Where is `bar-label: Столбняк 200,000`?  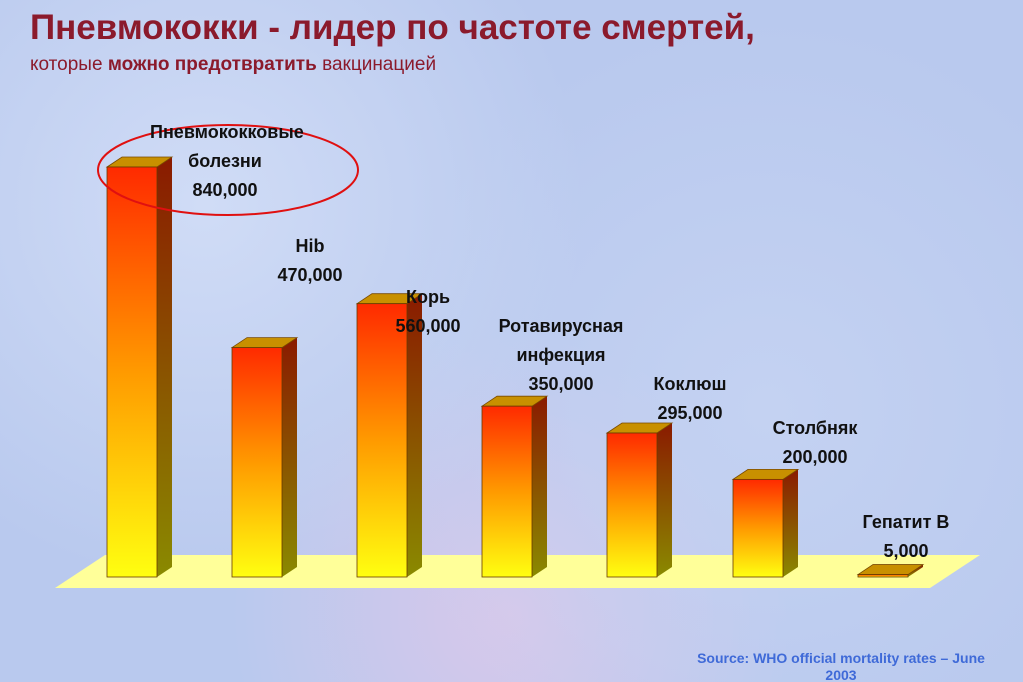
bar-label: Столбняк 200,000 is located at coordinates (815, 443).